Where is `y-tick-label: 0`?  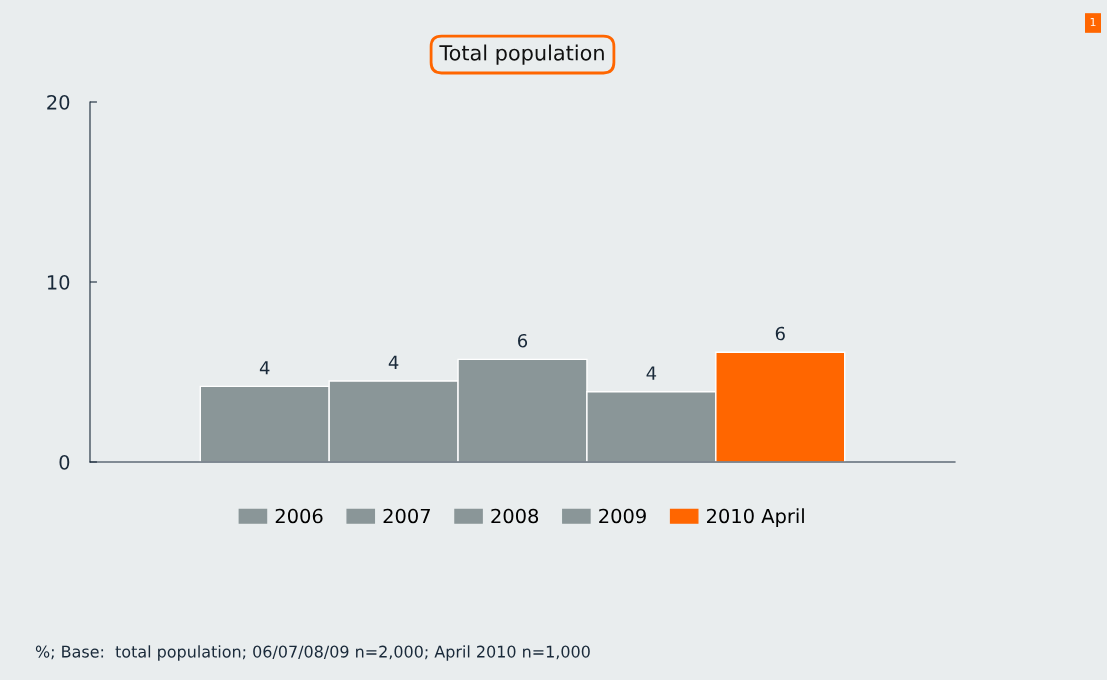 y-tick-label: 0 is located at coordinates (64, 462).